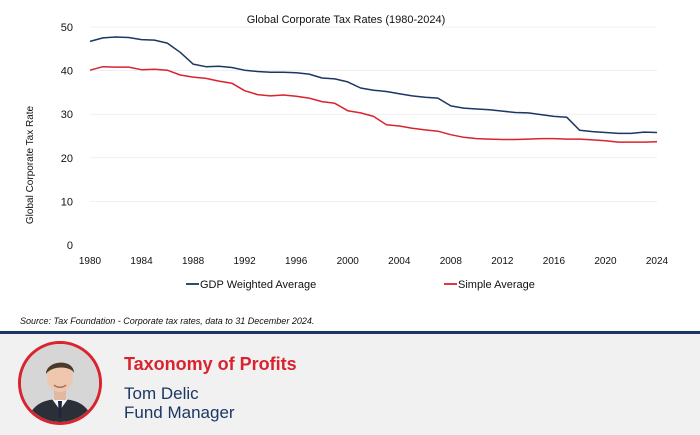 The image size is (700, 435). Describe the element at coordinates (657, 261) in the screenshot. I see `x-tick-label: 2024` at that location.